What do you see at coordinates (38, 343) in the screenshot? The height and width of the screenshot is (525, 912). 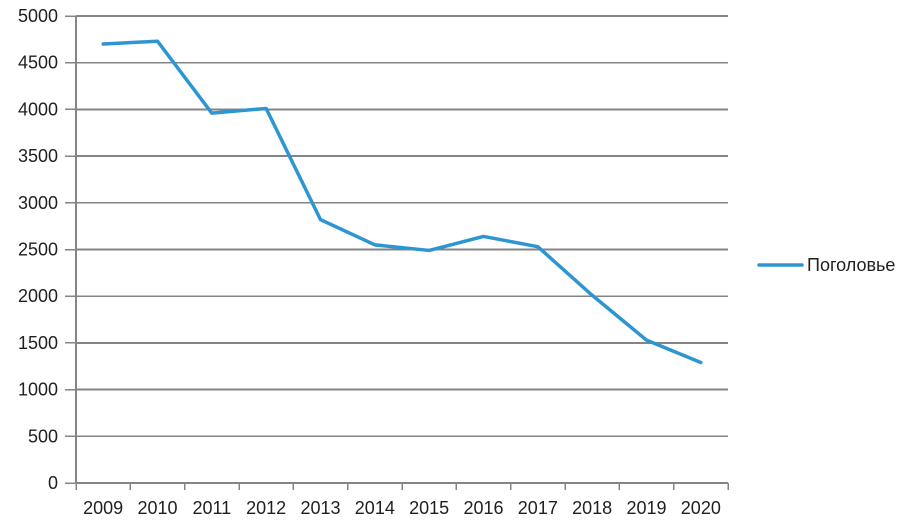 I see `y-axis-tick-label: 1500` at bounding box center [38, 343].